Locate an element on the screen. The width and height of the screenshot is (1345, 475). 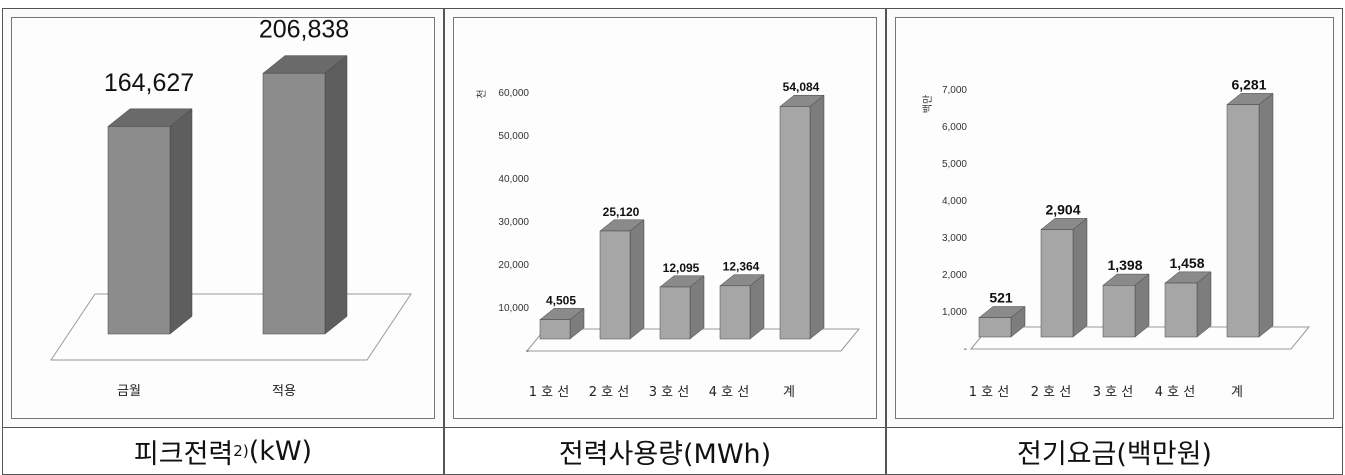
y-tick-label: 60,000 is located at coordinates (513, 93).